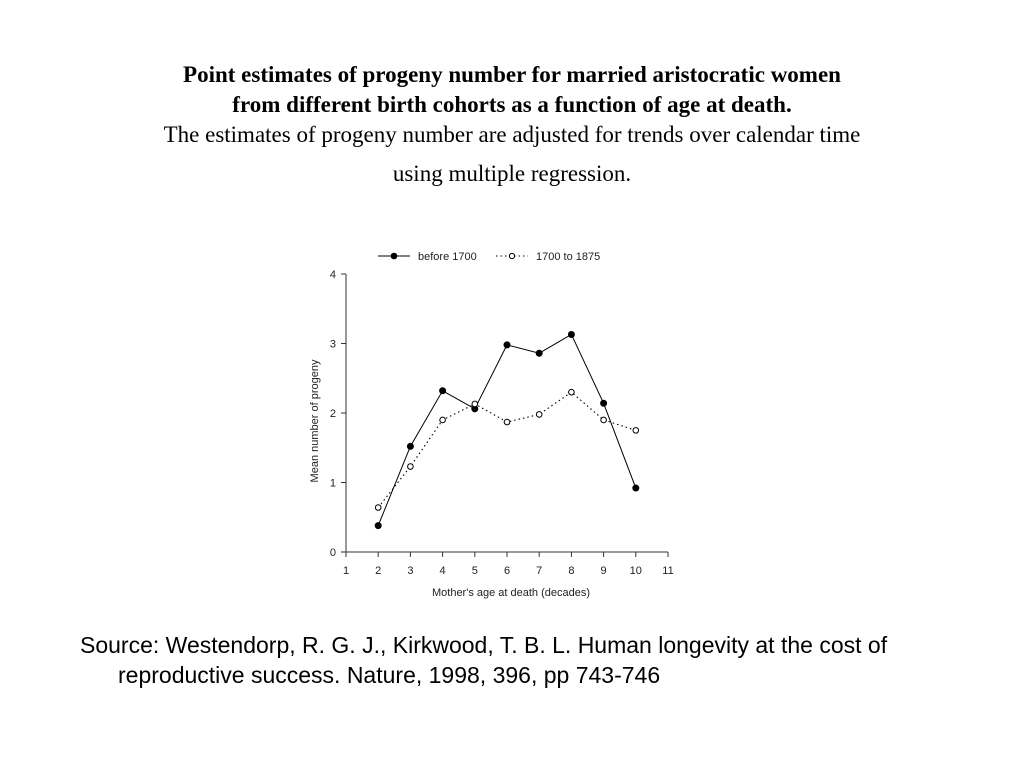  I want to click on x-tick-label: 9, so click(604, 571).